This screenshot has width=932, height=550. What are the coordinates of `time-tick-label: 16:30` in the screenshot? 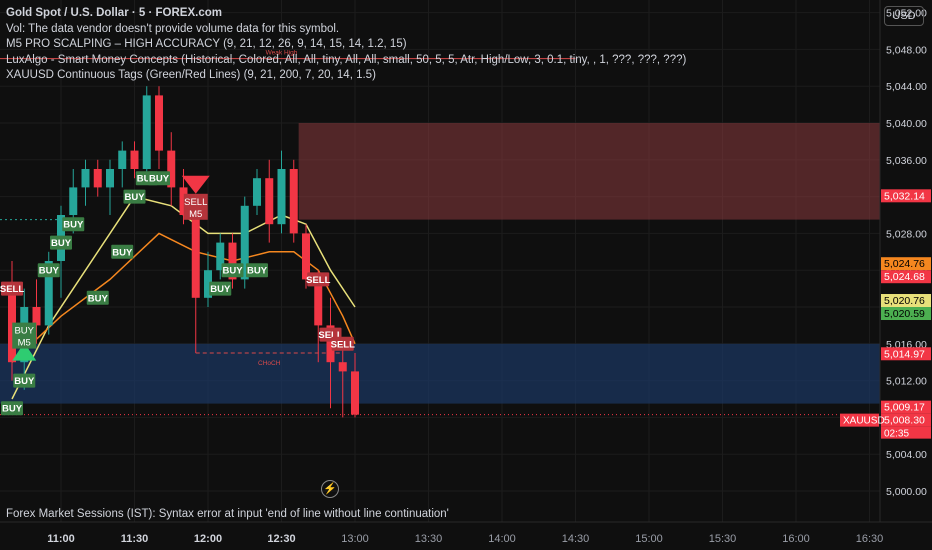 It's located at (870, 539).